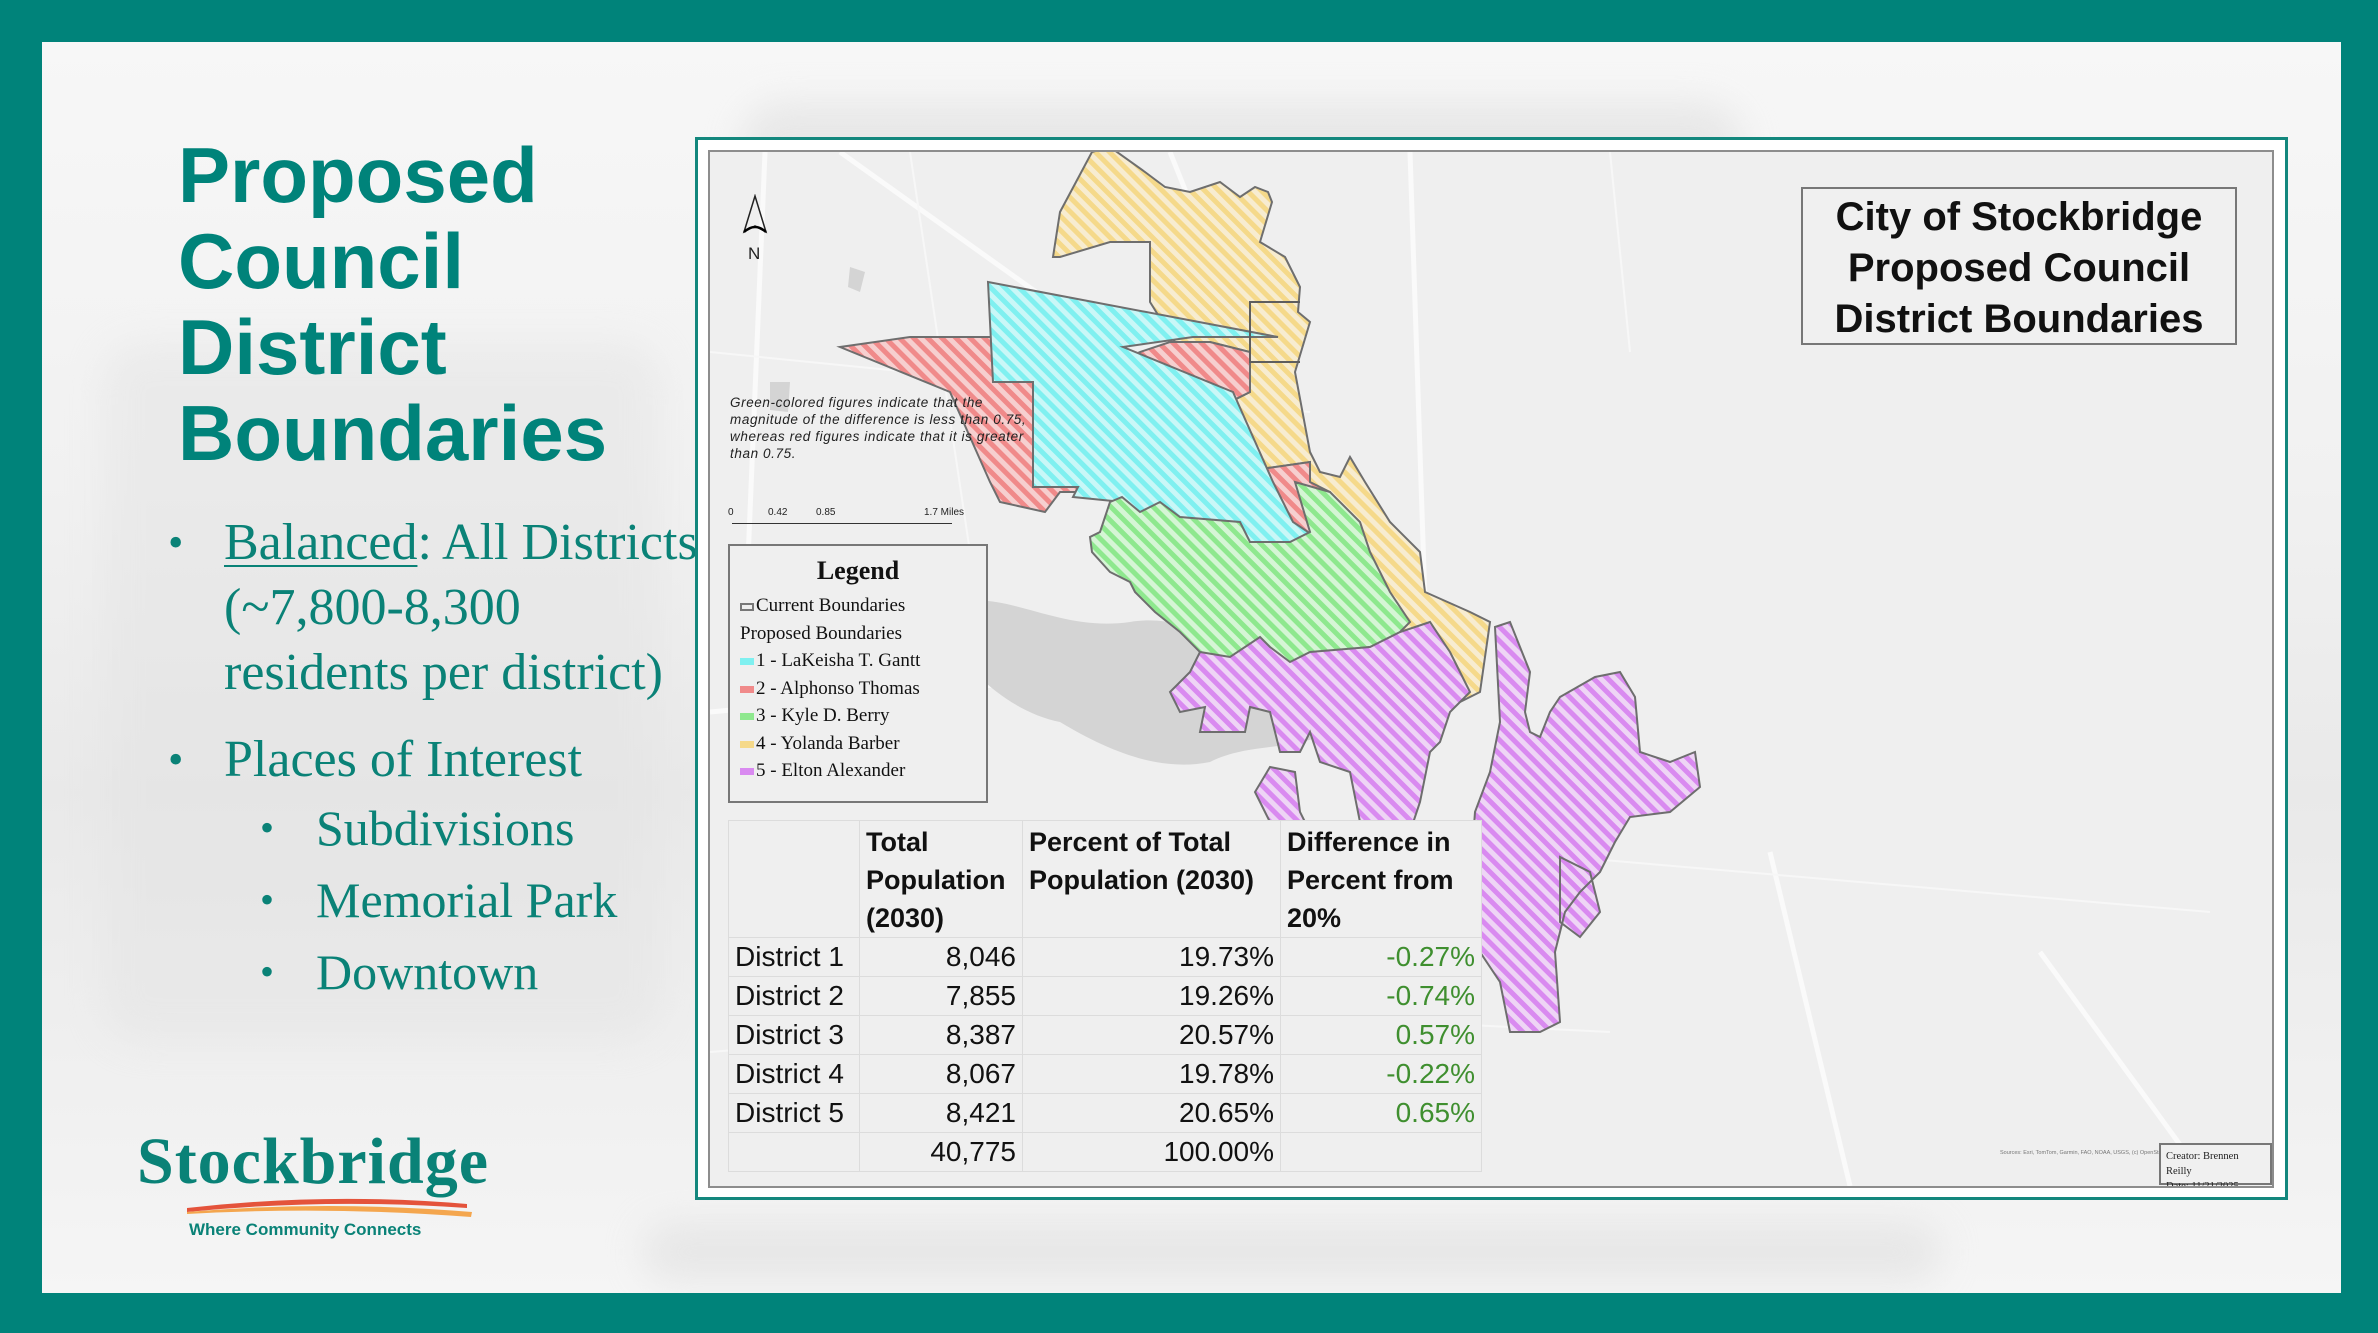  Describe the element at coordinates (858, 522) in the screenshot. I see `scale-bar: 0 0.42 0.85 1.7 Miles` at that location.